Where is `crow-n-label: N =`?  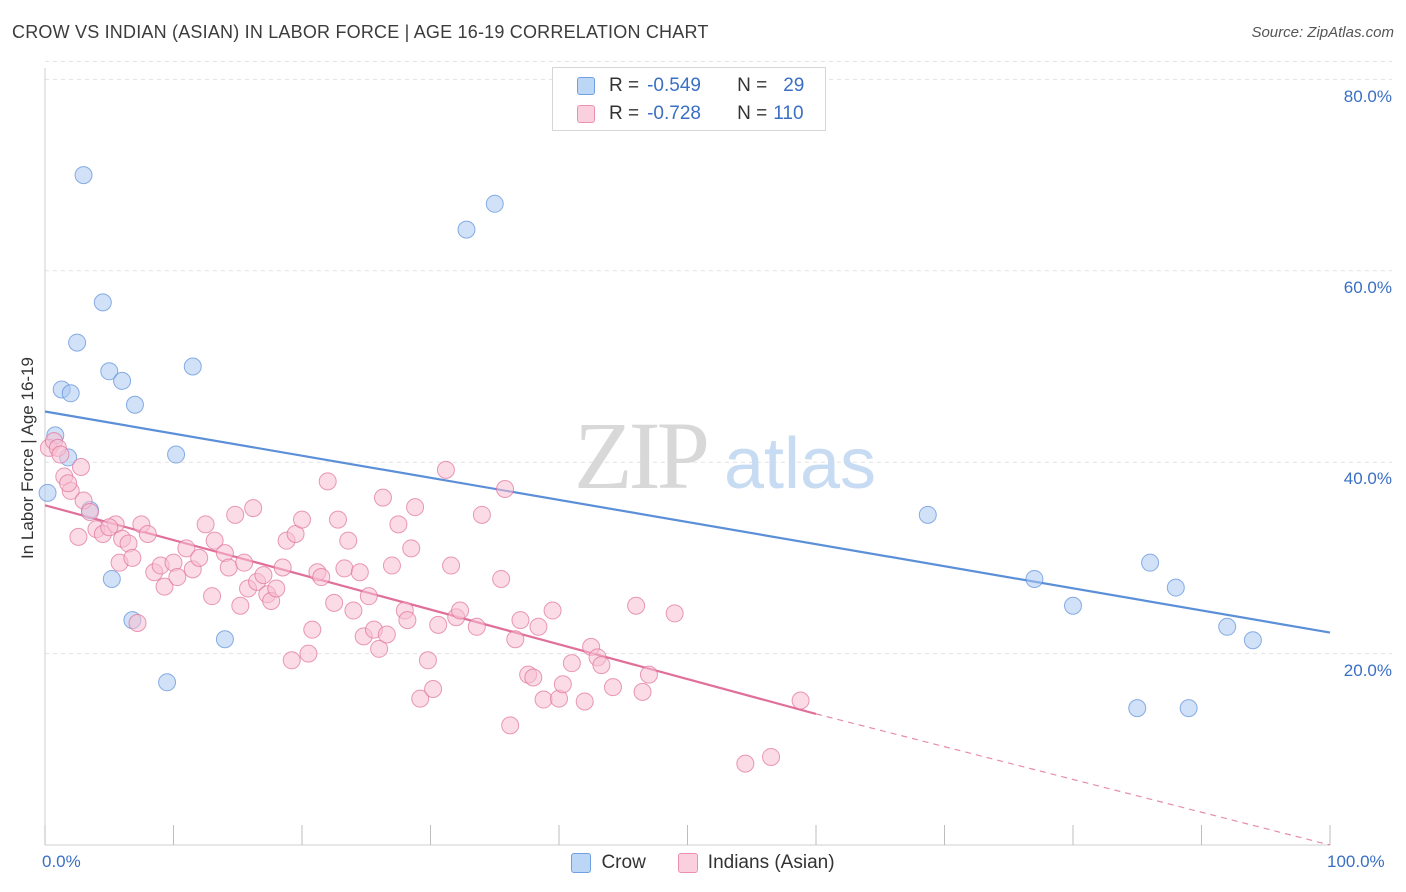 crow-n-label: N = is located at coordinates (752, 85).